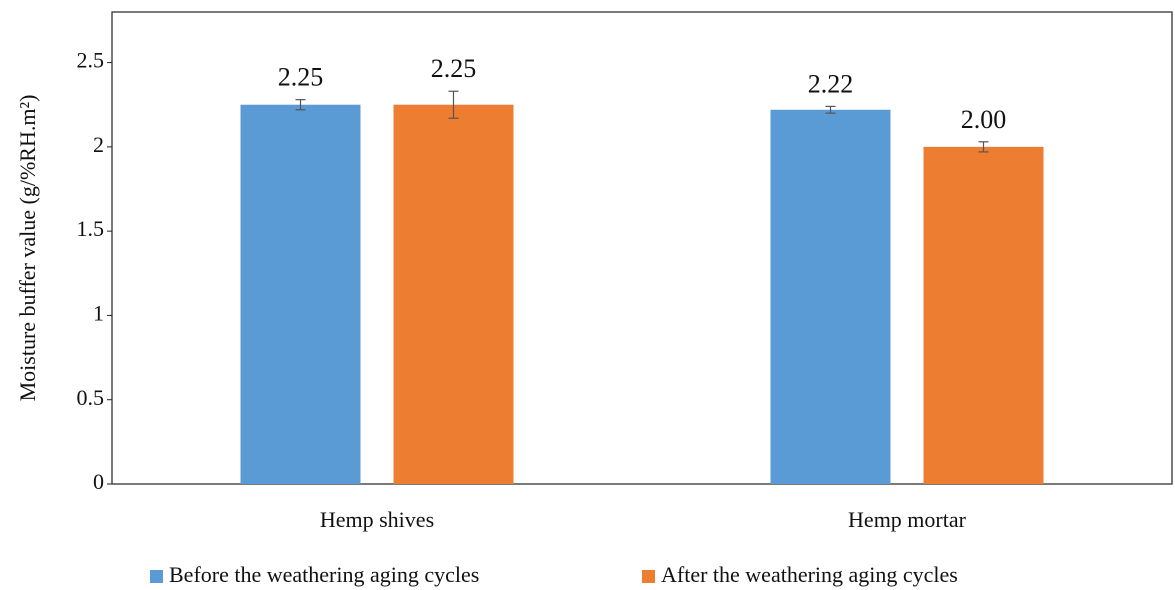 The width and height of the screenshot is (1175, 590). Describe the element at coordinates (831, 83) in the screenshot. I see `data-label: 2.22` at that location.